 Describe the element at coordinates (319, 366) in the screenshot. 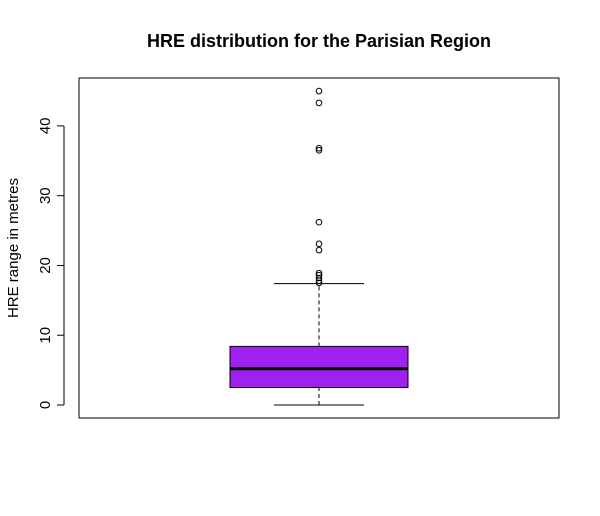

I see `iqr-box` at that location.